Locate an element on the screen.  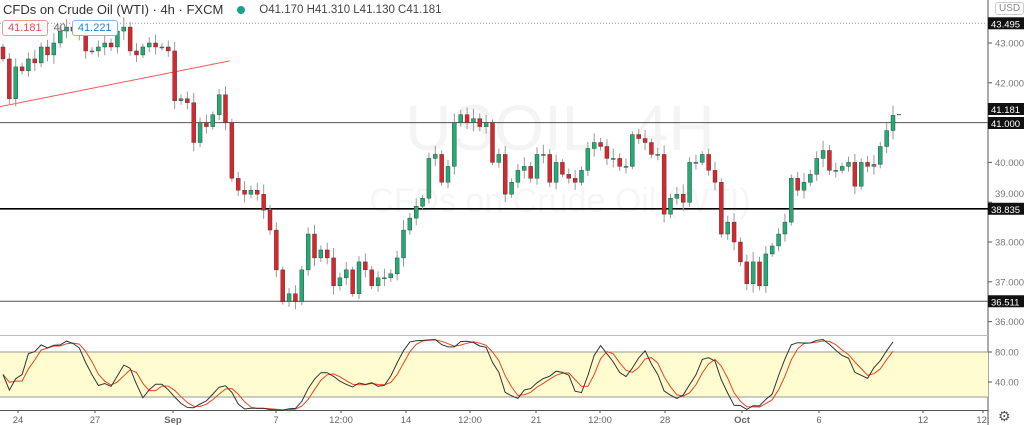
price-label: 41.000 is located at coordinates (1005, 124).